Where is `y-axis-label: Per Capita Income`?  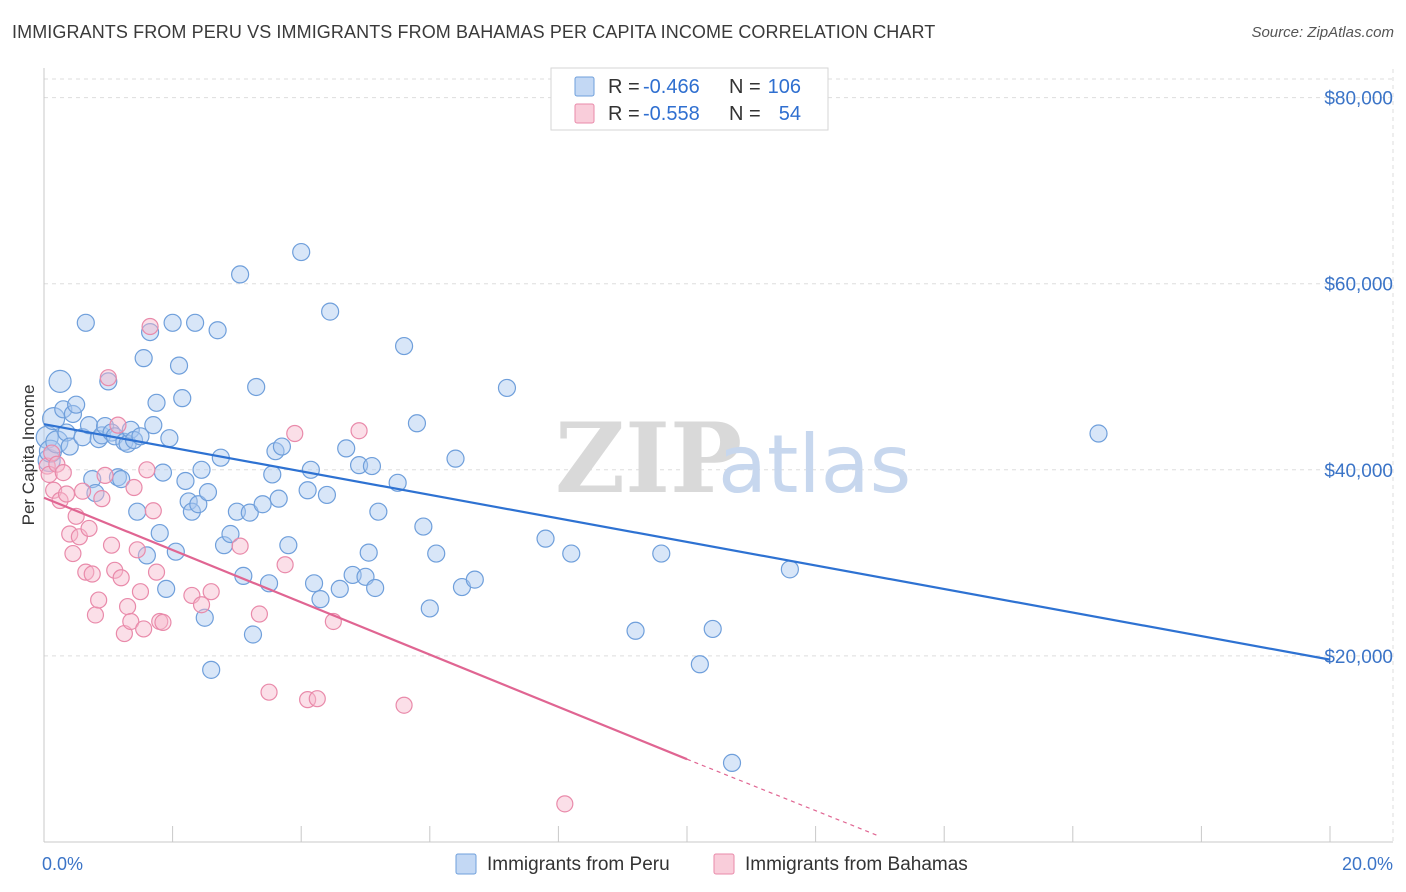 y-axis-label: Per Capita Income is located at coordinates (28, 455).